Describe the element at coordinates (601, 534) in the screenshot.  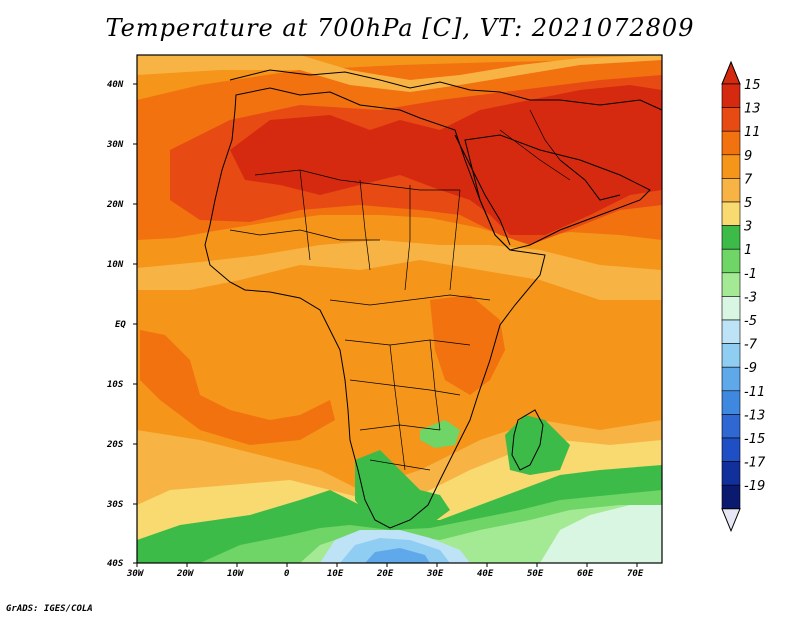
I see `southern-mint-band` at that location.